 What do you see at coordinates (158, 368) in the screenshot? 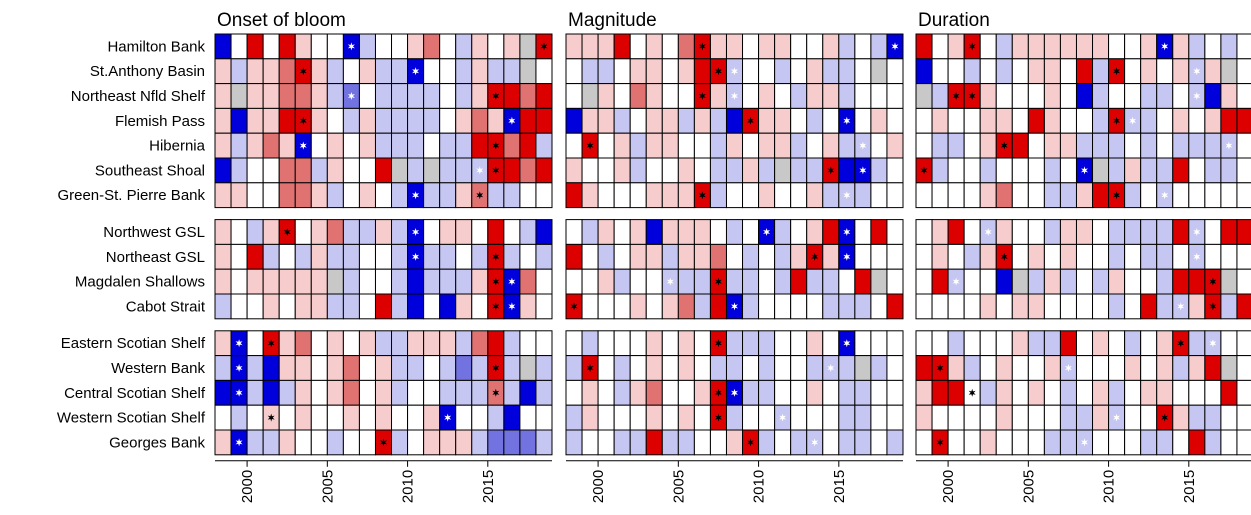
I see `row-label: Western Bank` at bounding box center [158, 368].